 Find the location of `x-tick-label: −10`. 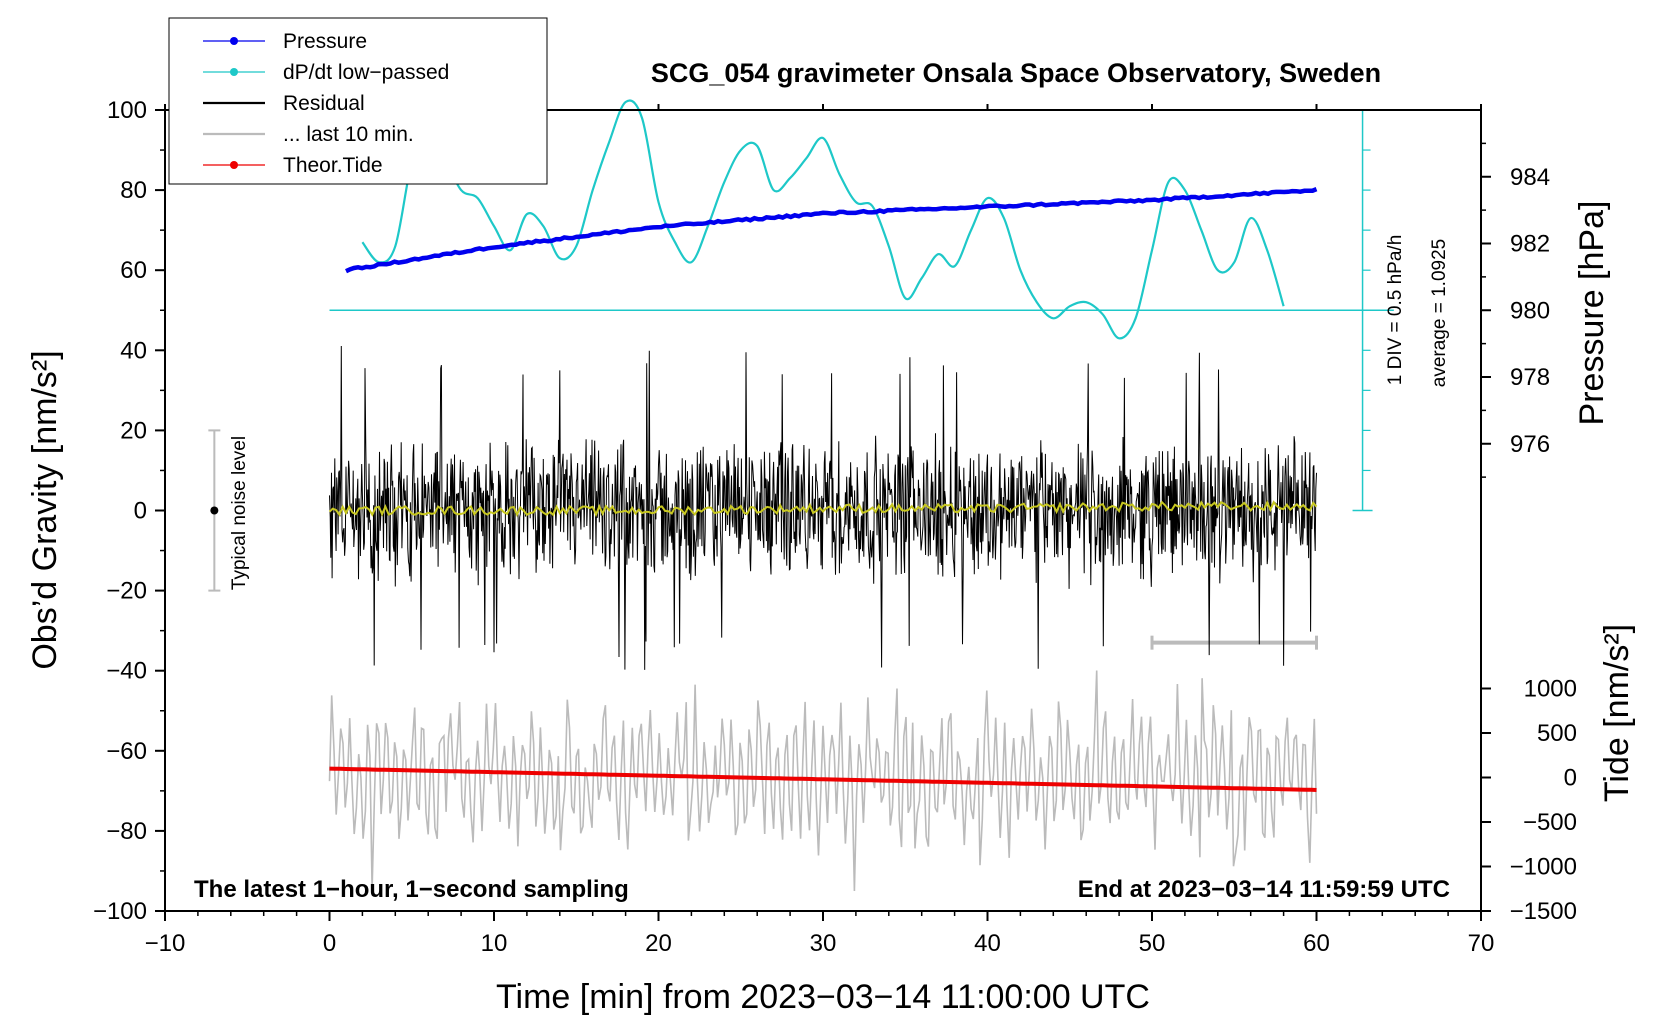

x-tick-label: −10 is located at coordinates (165, 943).